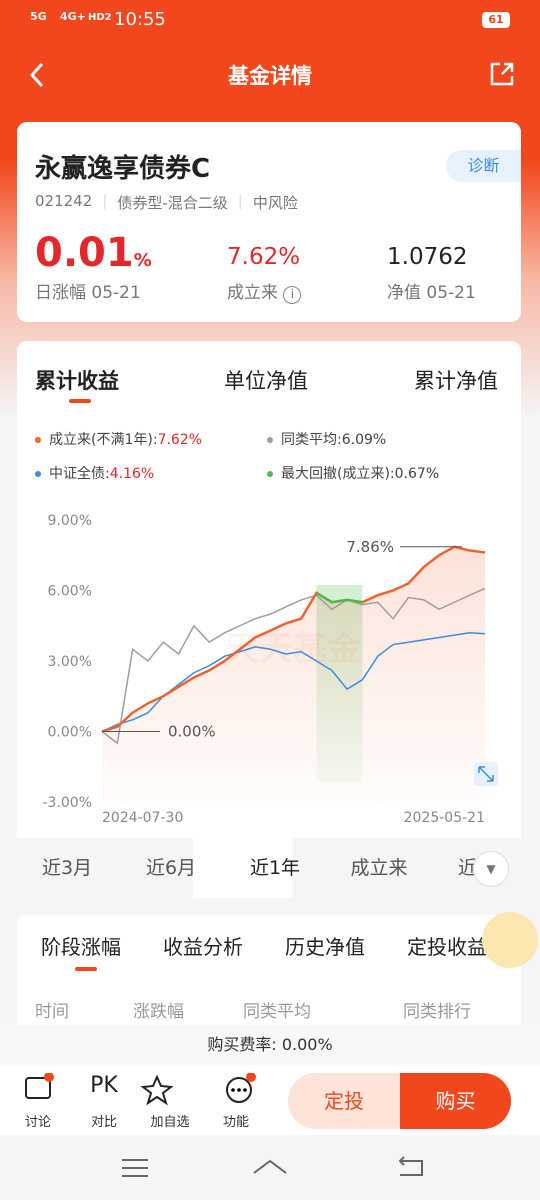  Describe the element at coordinates (325, 947) in the screenshot. I see `section-tab: 历史净值` at that location.